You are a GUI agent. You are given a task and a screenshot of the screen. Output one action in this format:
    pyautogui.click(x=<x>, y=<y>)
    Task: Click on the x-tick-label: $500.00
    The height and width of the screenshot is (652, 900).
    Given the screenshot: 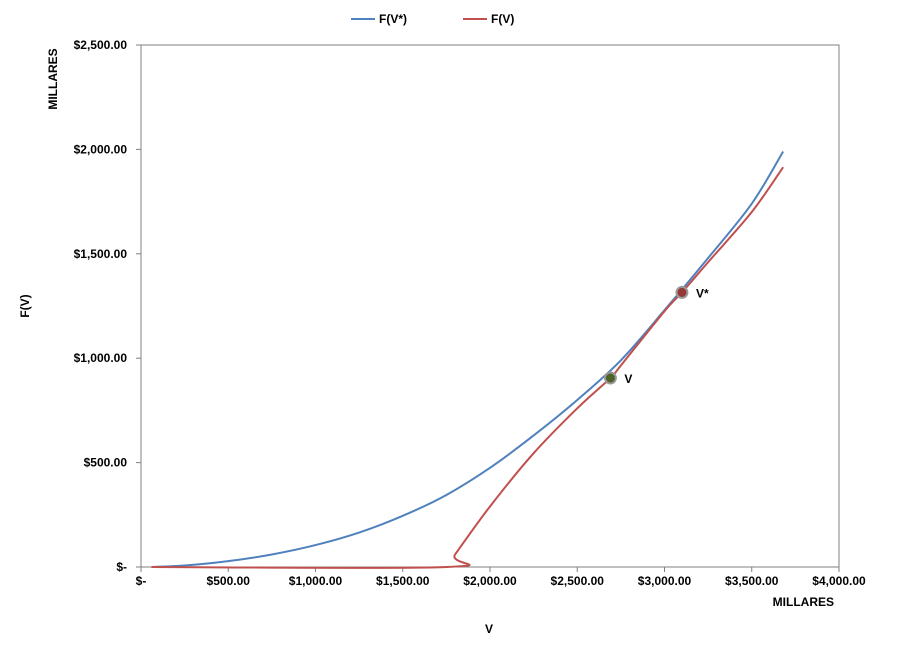 What is the action you would take?
    pyautogui.click(x=229, y=581)
    